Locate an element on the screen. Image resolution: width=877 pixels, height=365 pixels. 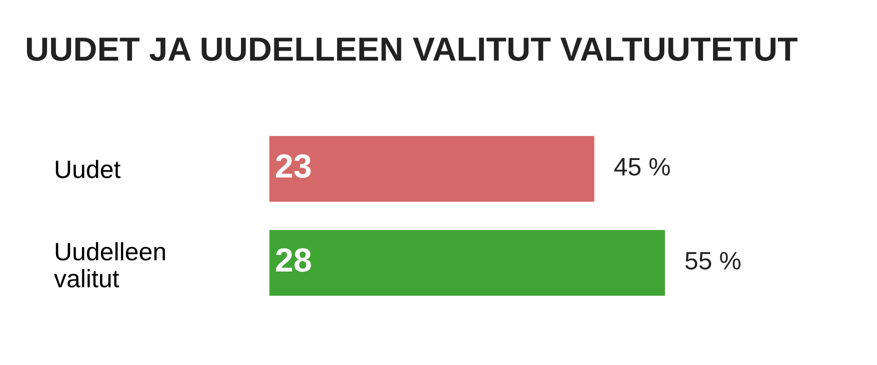
annotation: 55 % is located at coordinates (713, 261).